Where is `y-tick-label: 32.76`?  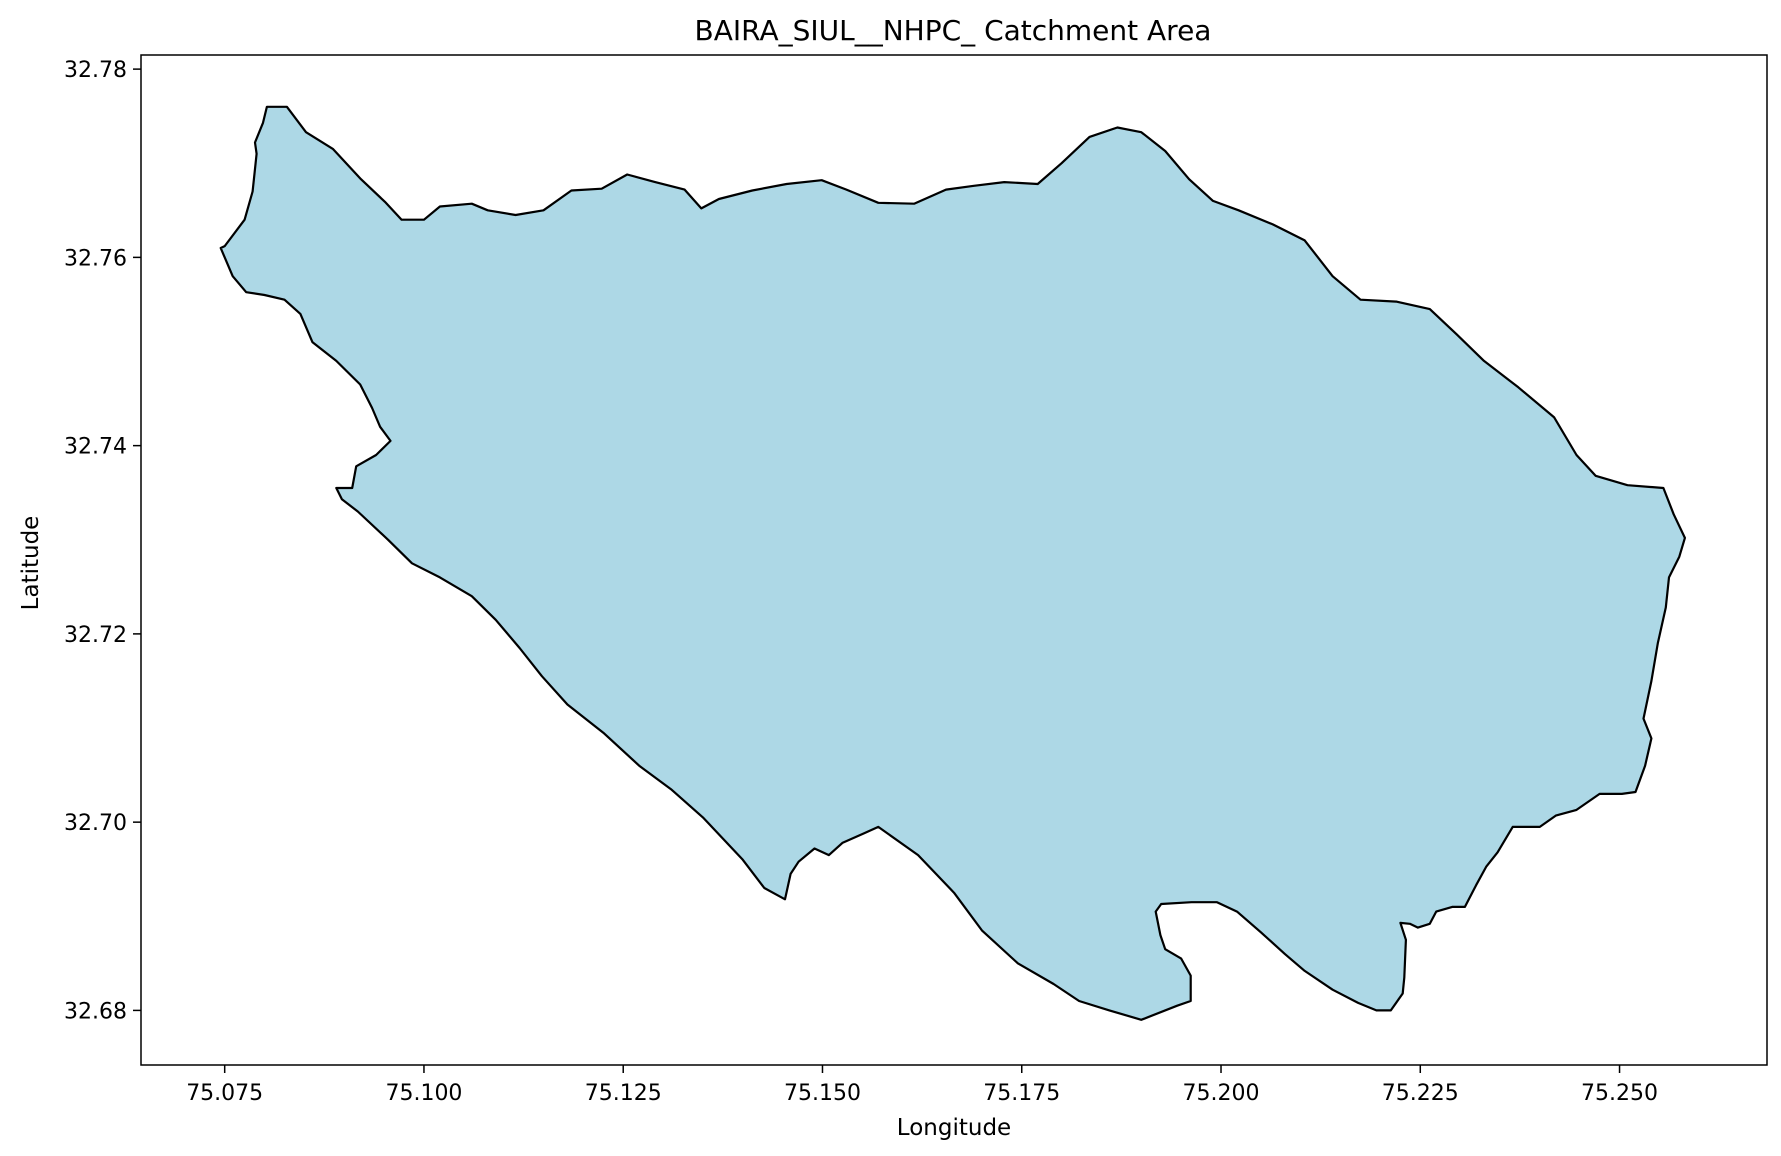
y-tick-label: 32.76 is located at coordinates (95, 258).